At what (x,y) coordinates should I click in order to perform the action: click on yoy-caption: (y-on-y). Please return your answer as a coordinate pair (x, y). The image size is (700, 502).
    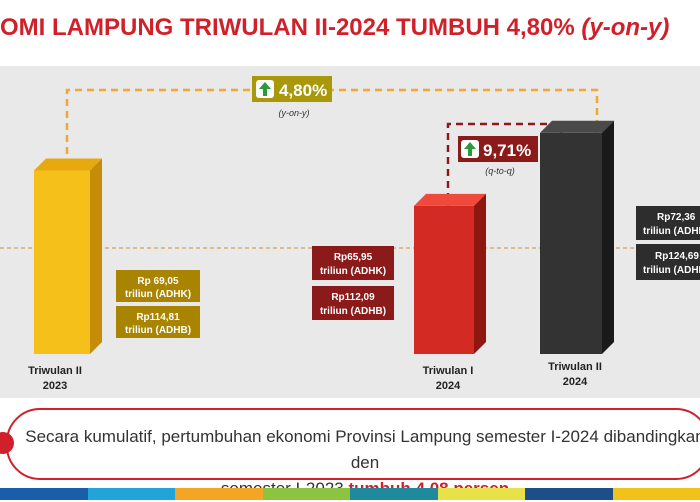
    Looking at the image, I should click on (294, 113).